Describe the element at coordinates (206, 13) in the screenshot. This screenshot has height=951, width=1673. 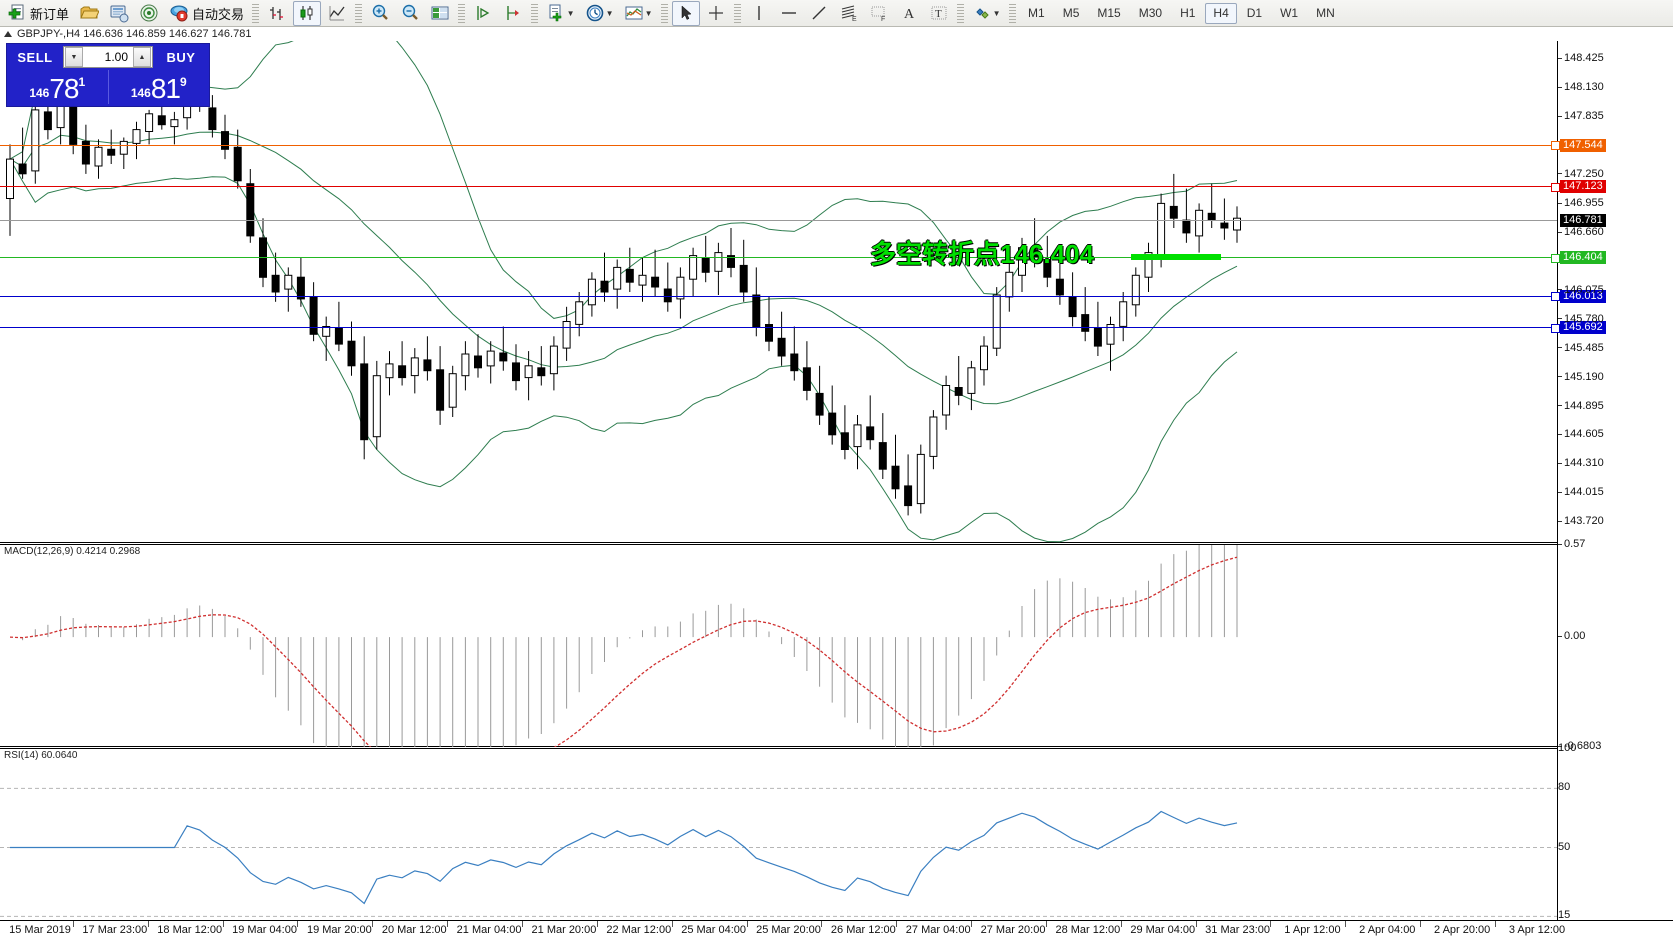
I see `autotrading-button: 自动交易` at that location.